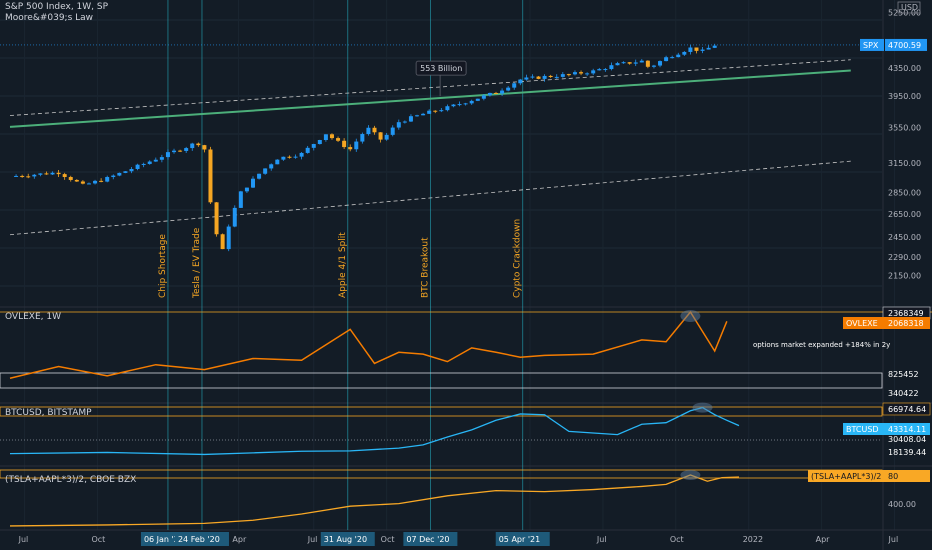  What do you see at coordinates (904, 45) in the screenshot?
I see `spx-value-label: 4700.59` at bounding box center [904, 45].